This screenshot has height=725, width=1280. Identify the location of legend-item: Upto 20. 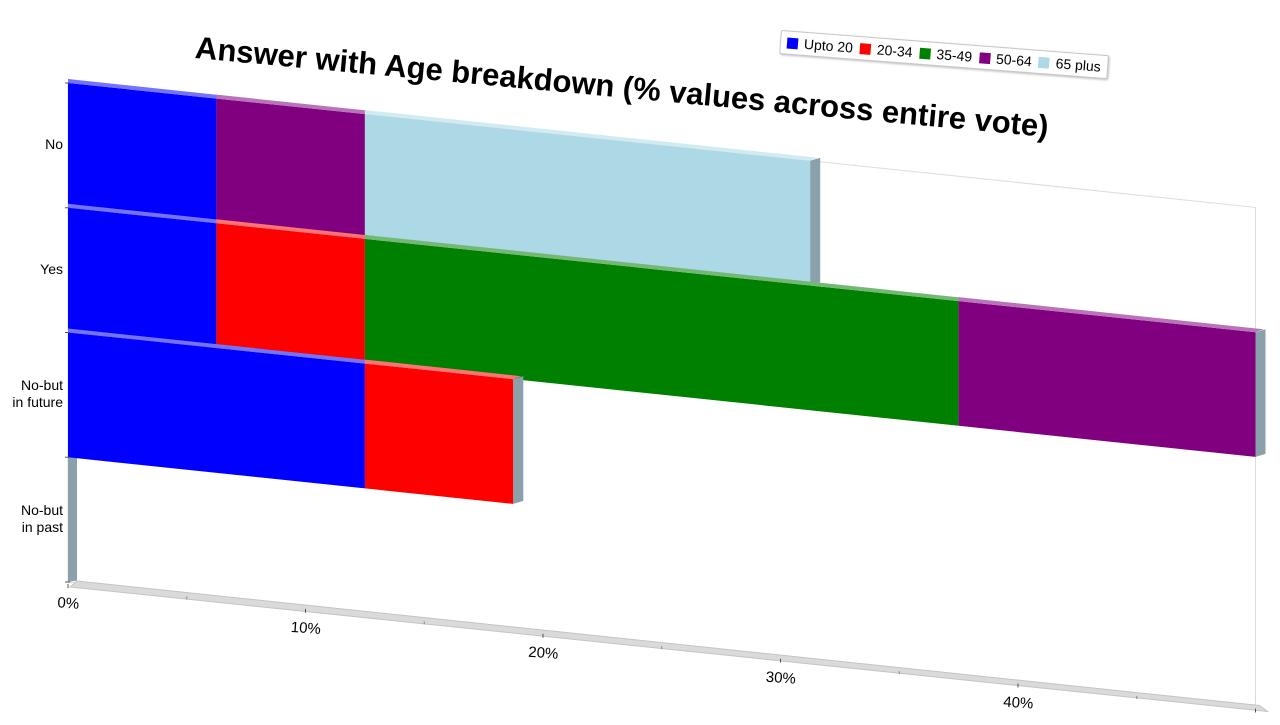
(820, 45).